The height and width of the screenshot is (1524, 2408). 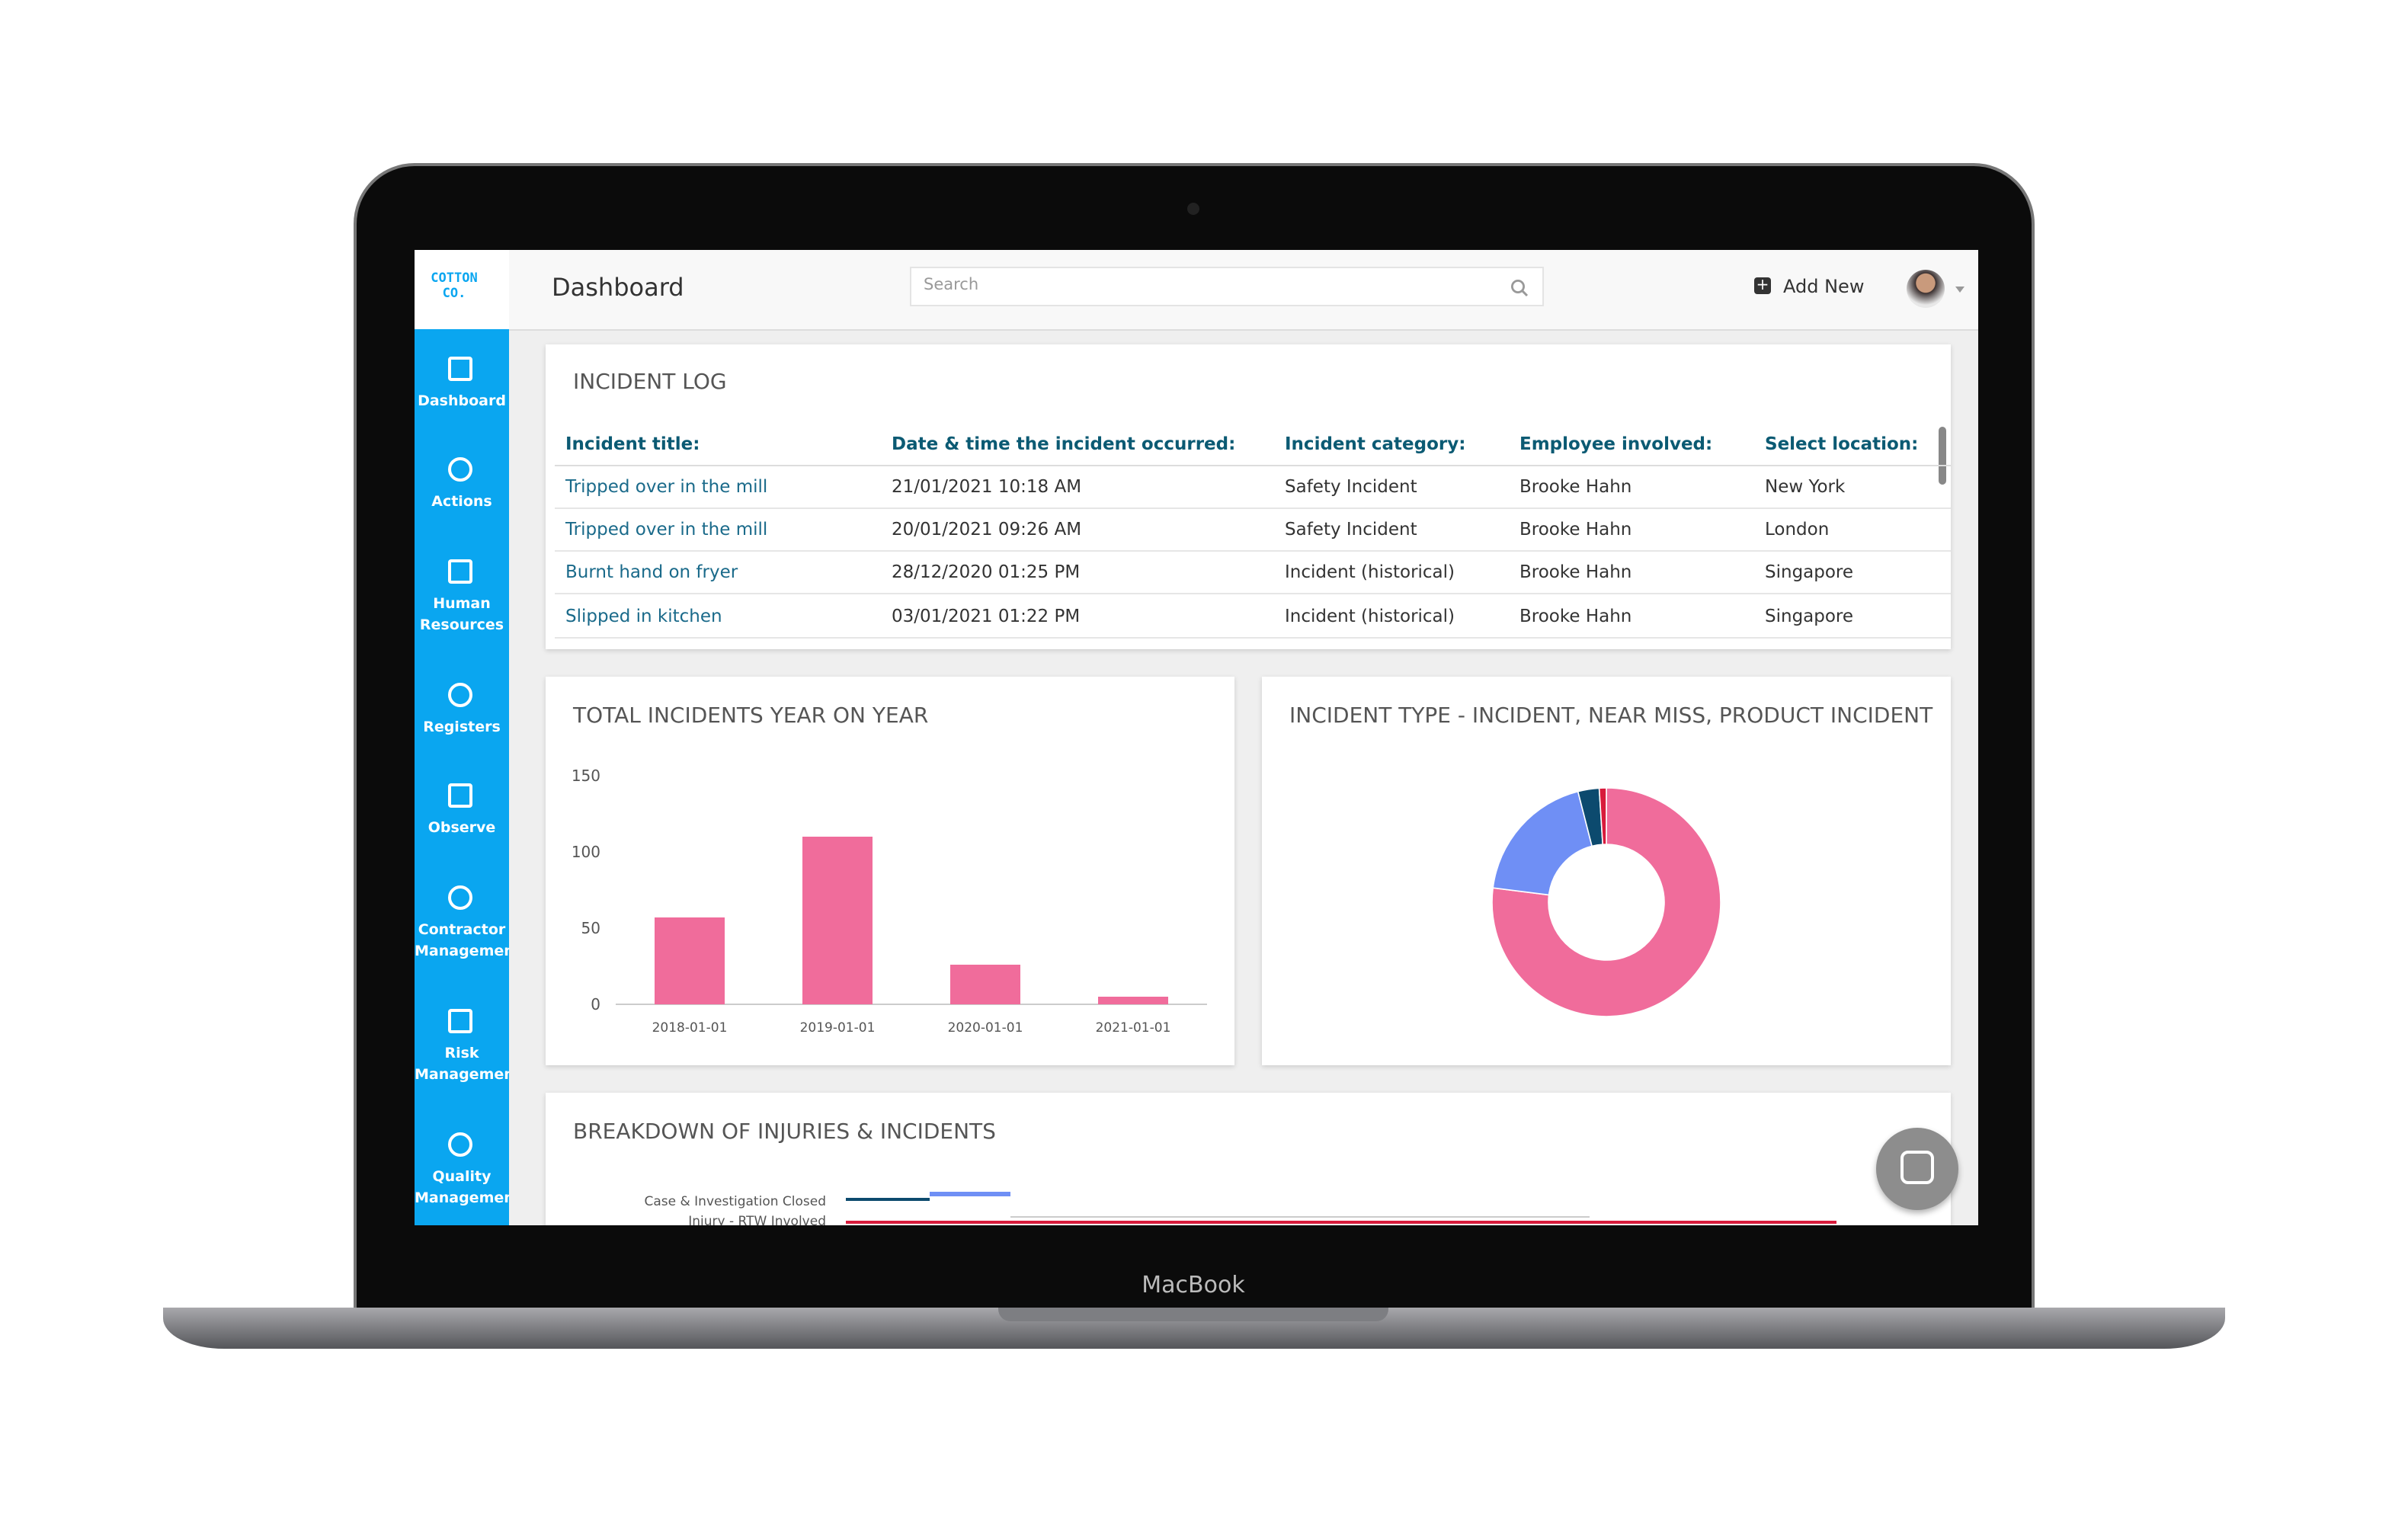 What do you see at coordinates (1842, 443) in the screenshot?
I see `column-header: Select location:` at bounding box center [1842, 443].